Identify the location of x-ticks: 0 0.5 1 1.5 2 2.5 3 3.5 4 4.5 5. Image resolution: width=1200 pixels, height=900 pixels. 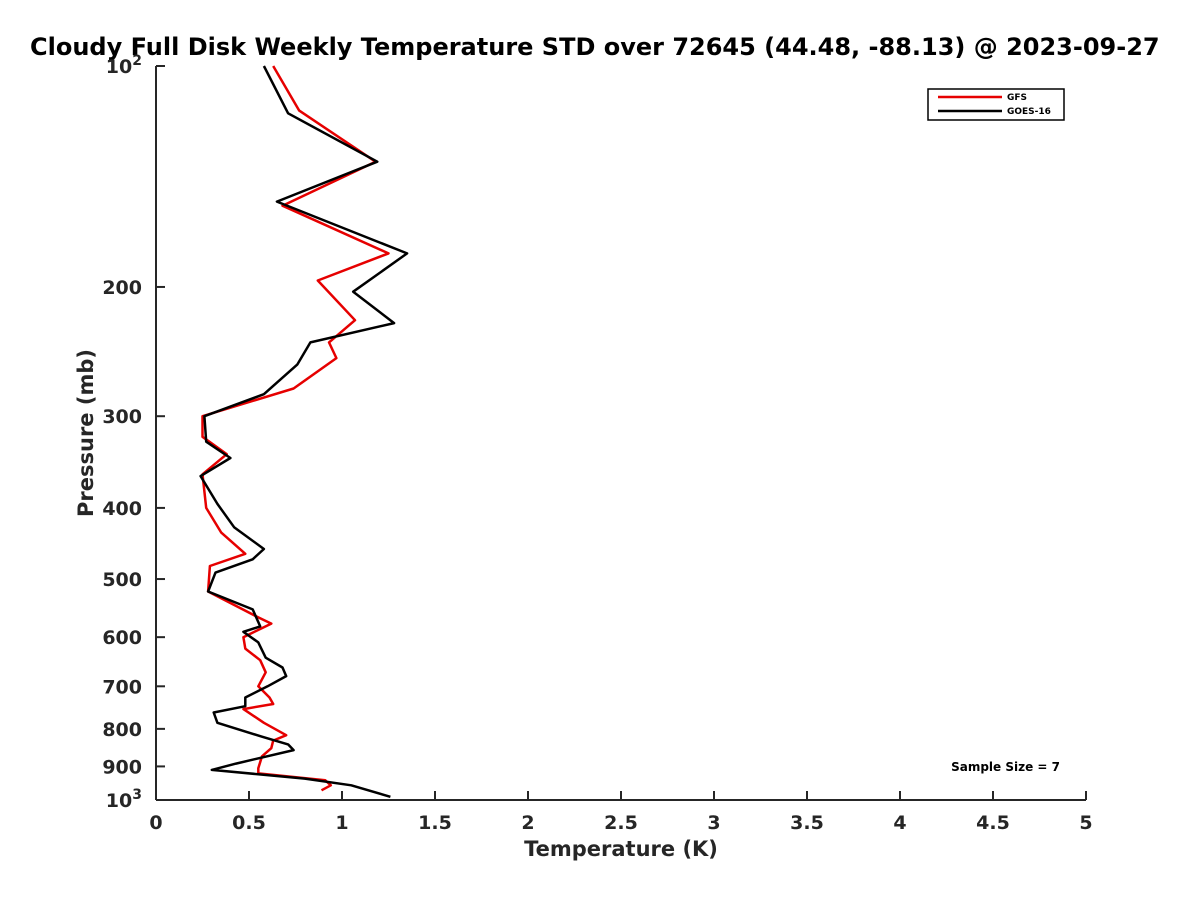
(621, 812).